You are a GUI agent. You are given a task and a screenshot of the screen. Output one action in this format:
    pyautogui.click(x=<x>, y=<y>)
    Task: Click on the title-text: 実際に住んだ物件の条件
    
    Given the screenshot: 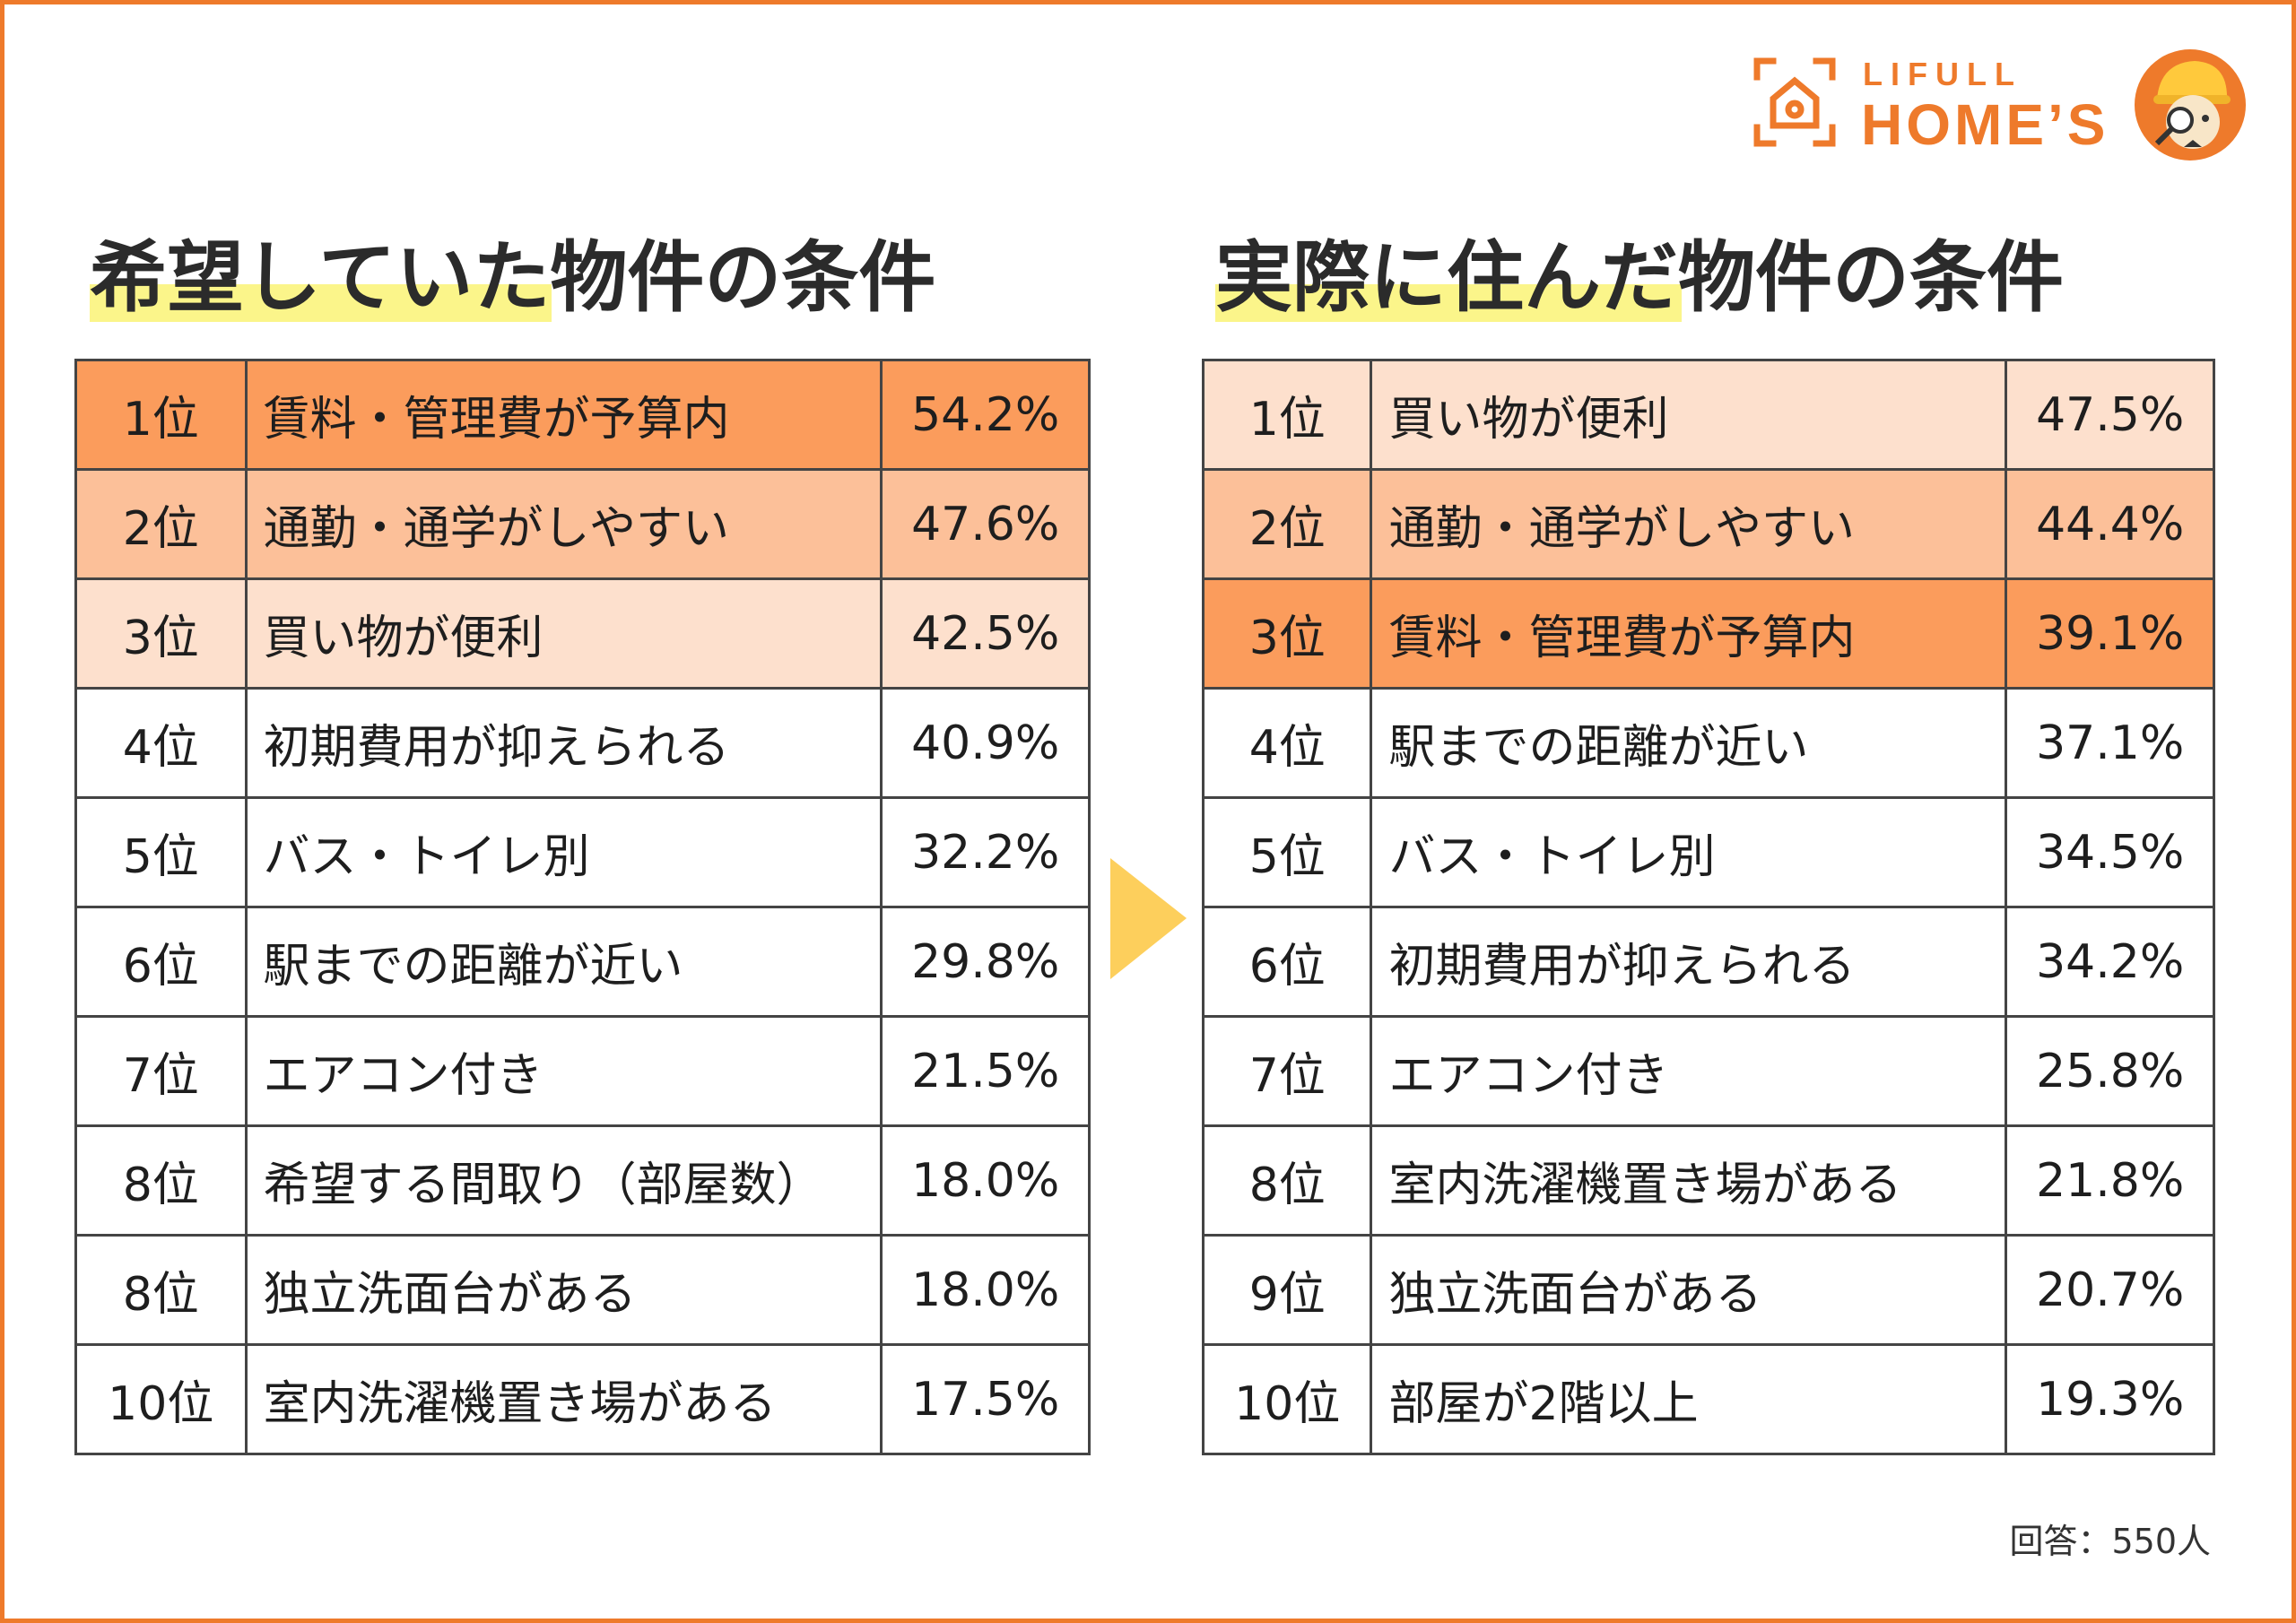 What is the action you would take?
    pyautogui.click(x=1639, y=278)
    